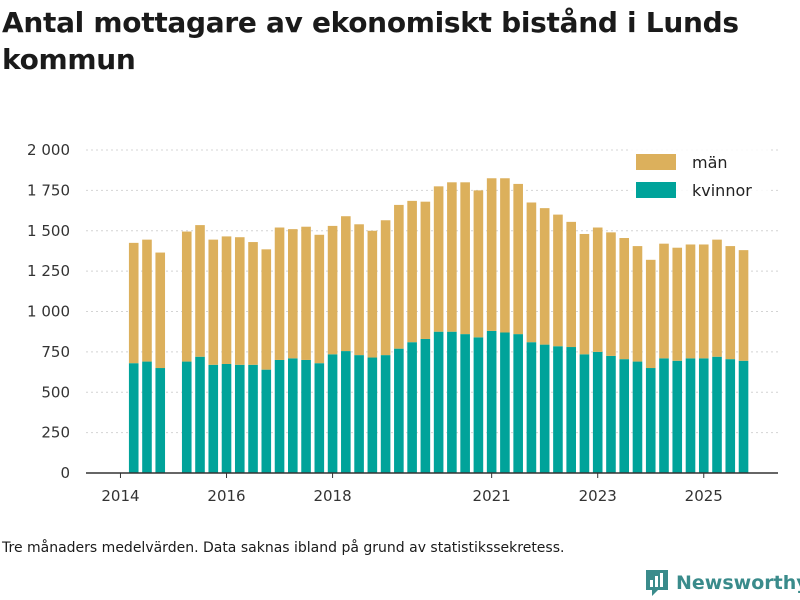 This screenshot has height=600, width=800. Describe the element at coordinates (710, 162) in the screenshot. I see `legend-label: män` at that location.